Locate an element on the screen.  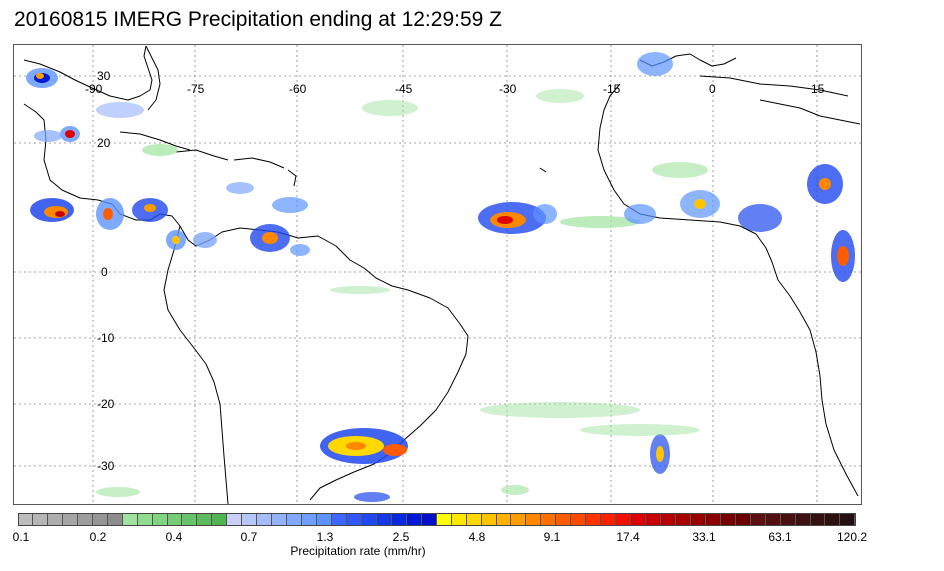
colorbar-tick-label: 9.1 is located at coordinates (552, 537).